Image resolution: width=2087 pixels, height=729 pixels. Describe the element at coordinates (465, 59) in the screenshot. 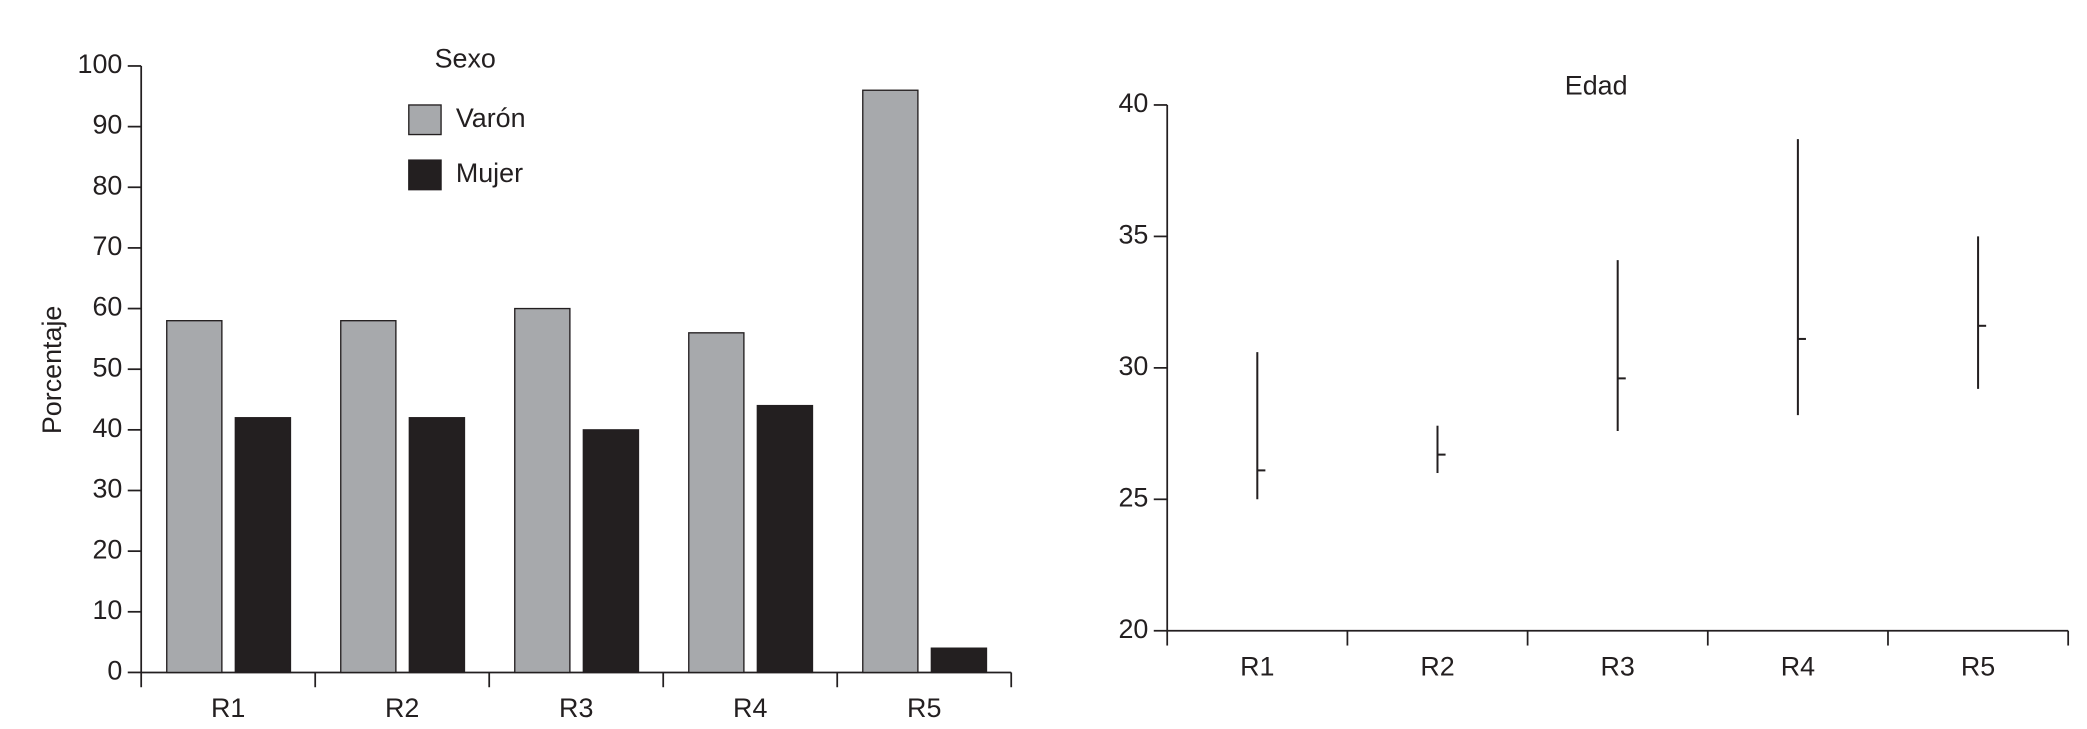

I see `legend-title: Sexo` at that location.